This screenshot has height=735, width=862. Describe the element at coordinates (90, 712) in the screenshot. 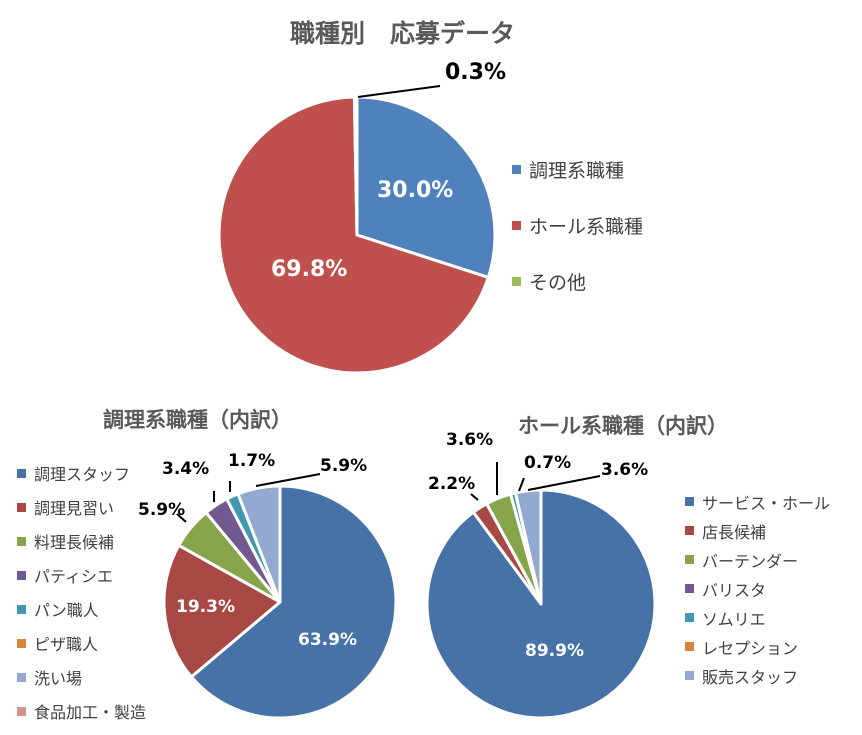

I see `legend-label: 食品加工・製造` at that location.